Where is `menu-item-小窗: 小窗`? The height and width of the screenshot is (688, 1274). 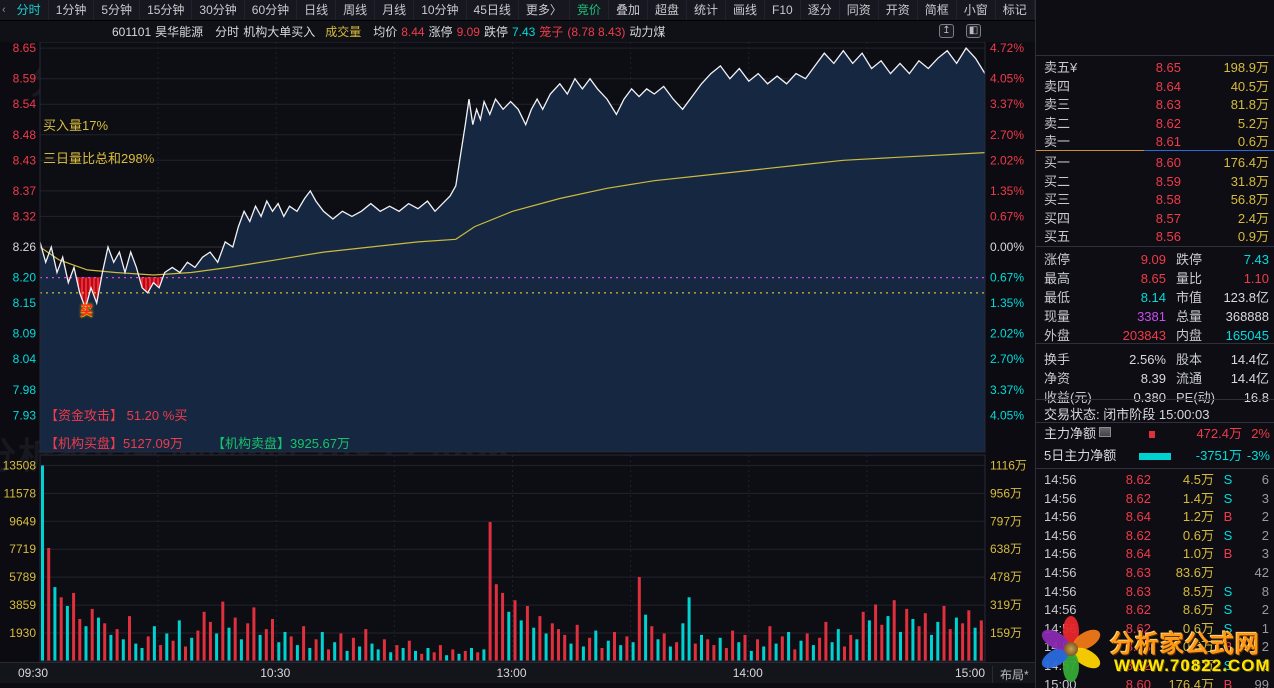
menu-item-小窗: 小窗 is located at coordinates (976, 10).